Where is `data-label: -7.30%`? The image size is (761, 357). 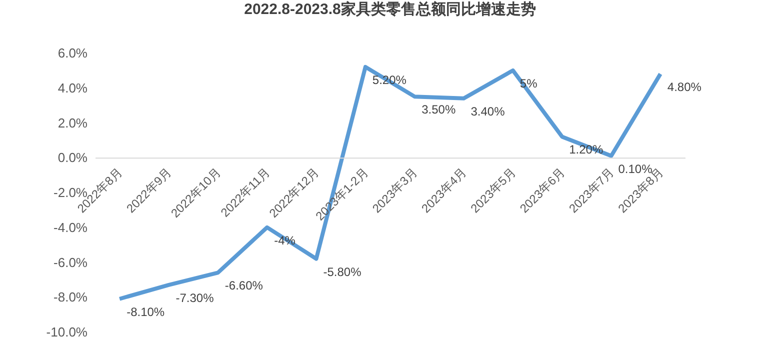 data-label: -7.30% is located at coordinates (195, 297).